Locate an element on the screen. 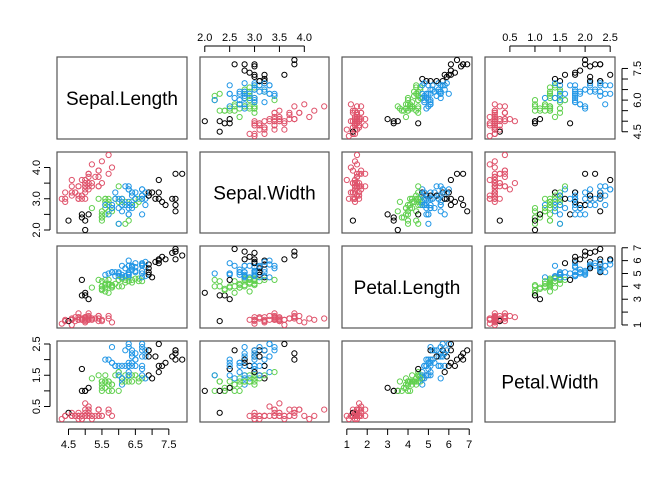  tick-label: 3.0 is located at coordinates (254, 38).